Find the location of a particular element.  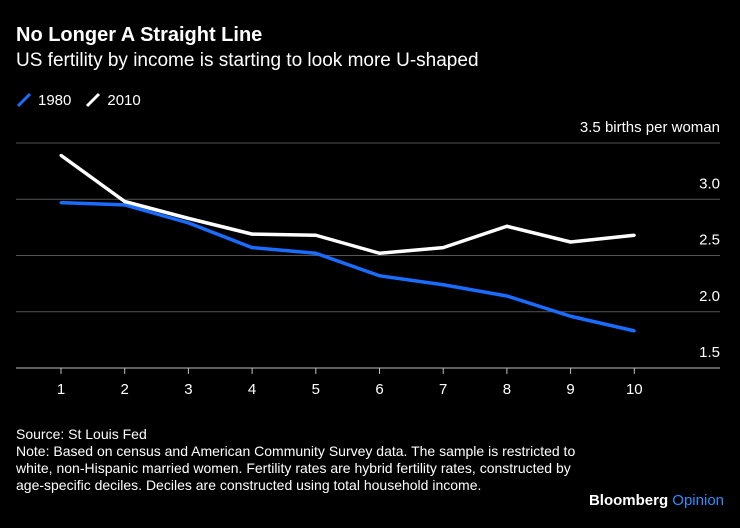

legend-item-2010: 2010 is located at coordinates (113, 100).